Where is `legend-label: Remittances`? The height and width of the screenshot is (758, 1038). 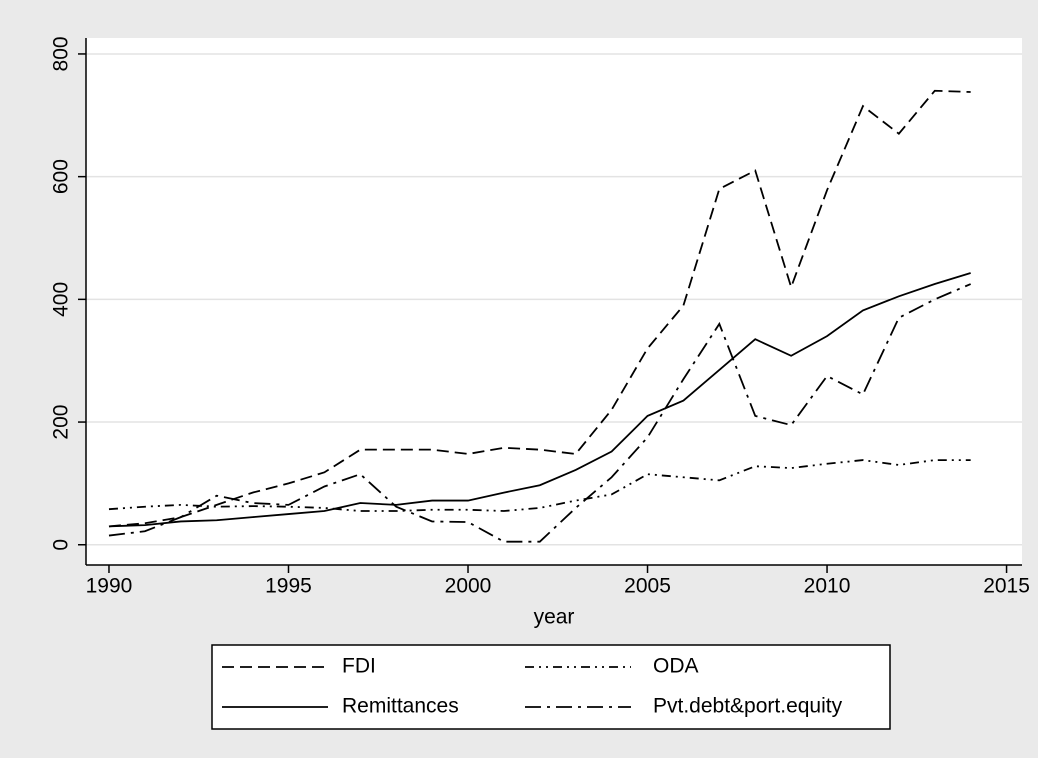
legend-label: Remittances is located at coordinates (400, 706).